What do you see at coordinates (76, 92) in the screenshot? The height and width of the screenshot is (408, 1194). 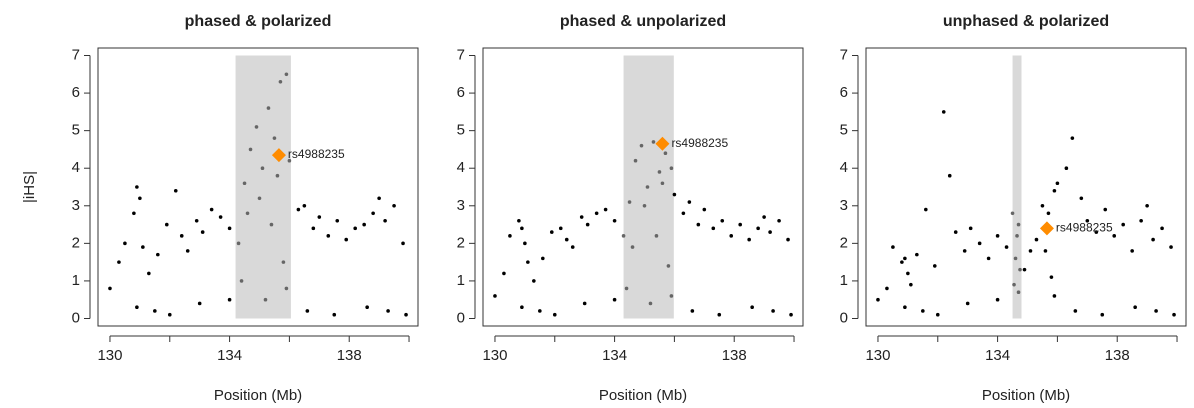 I see `y-tick-label: 6` at bounding box center [76, 92].